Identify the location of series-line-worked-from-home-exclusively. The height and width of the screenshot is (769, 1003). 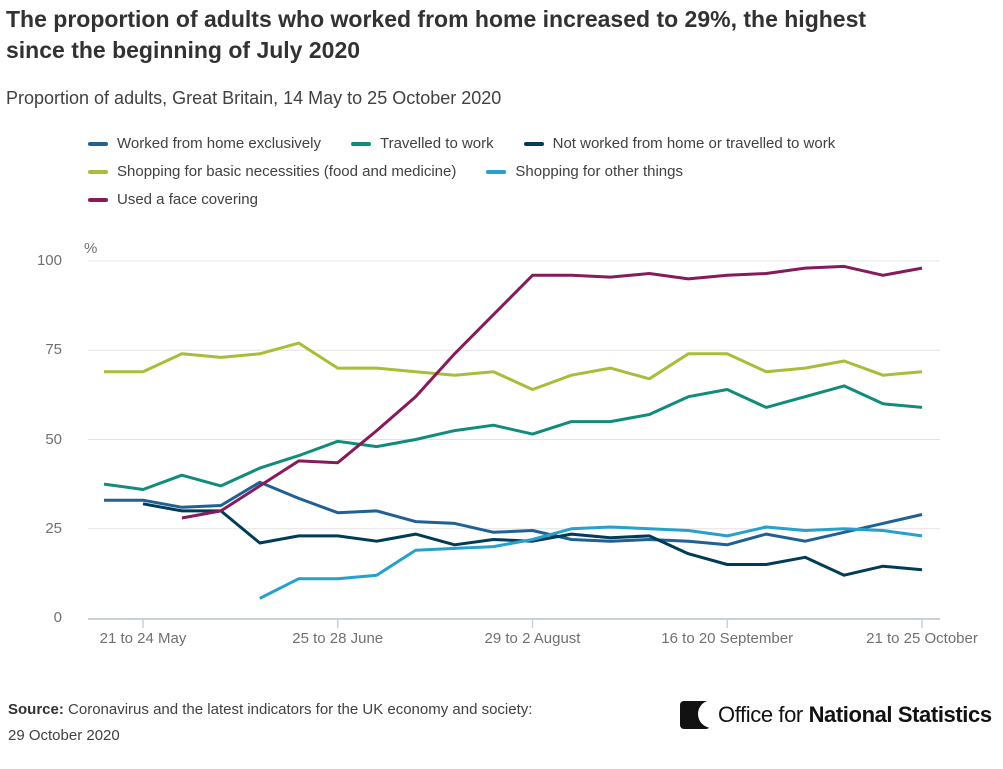
(513, 513).